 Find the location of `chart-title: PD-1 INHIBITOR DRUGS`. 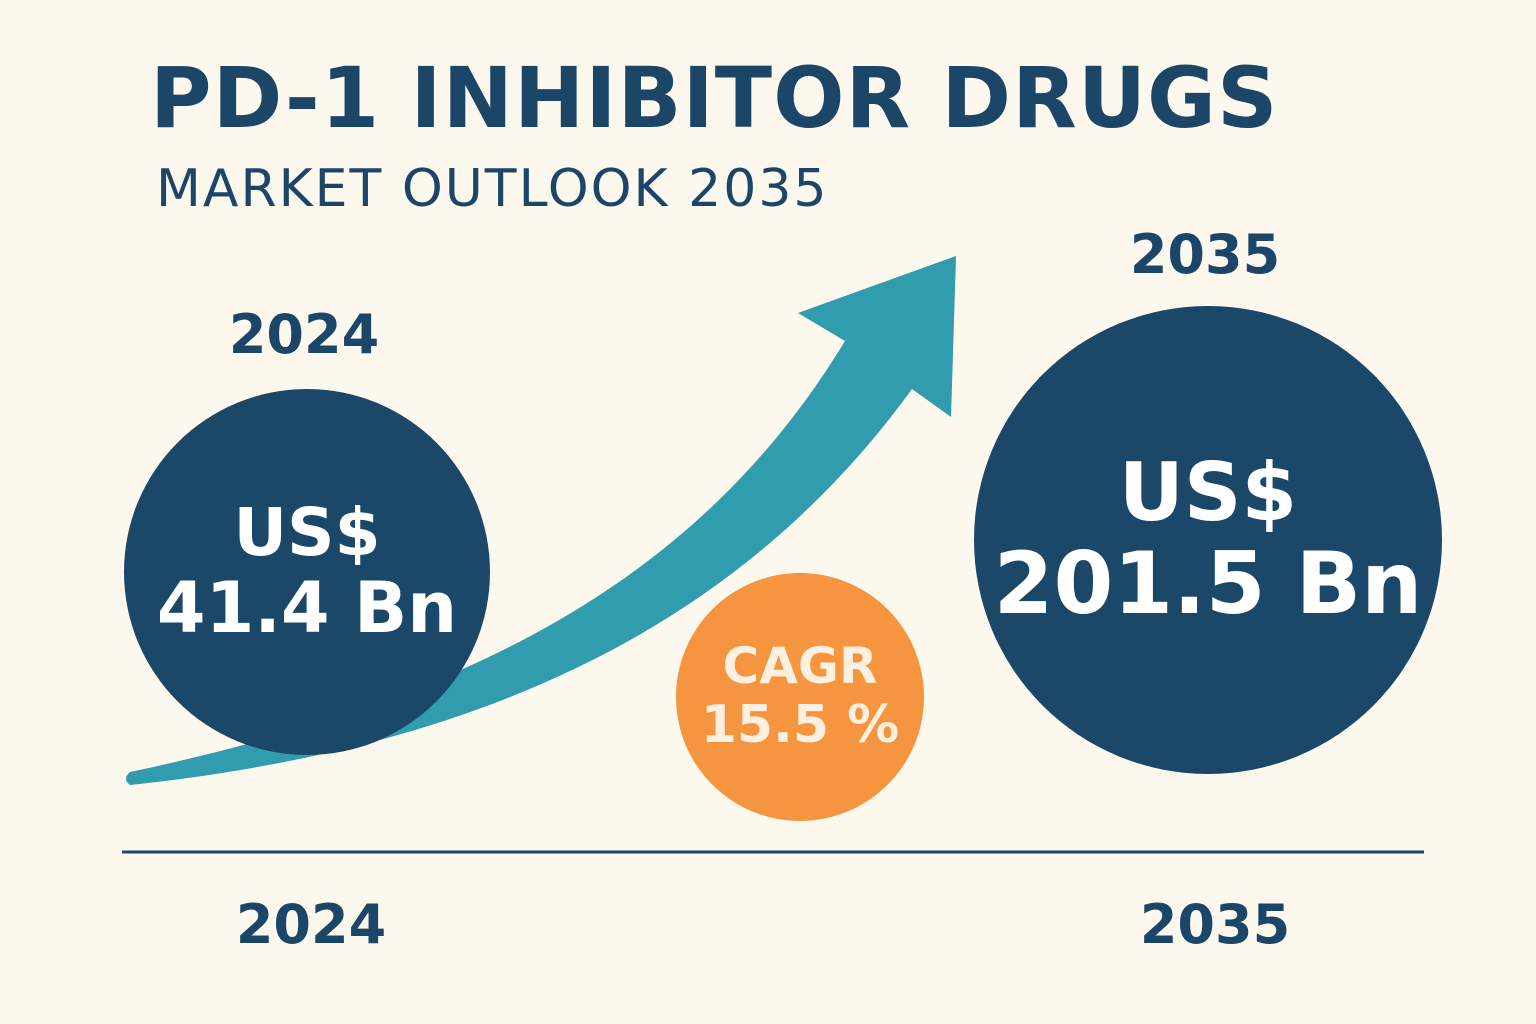

chart-title: PD-1 INHIBITOR DRUGS is located at coordinates (714, 98).